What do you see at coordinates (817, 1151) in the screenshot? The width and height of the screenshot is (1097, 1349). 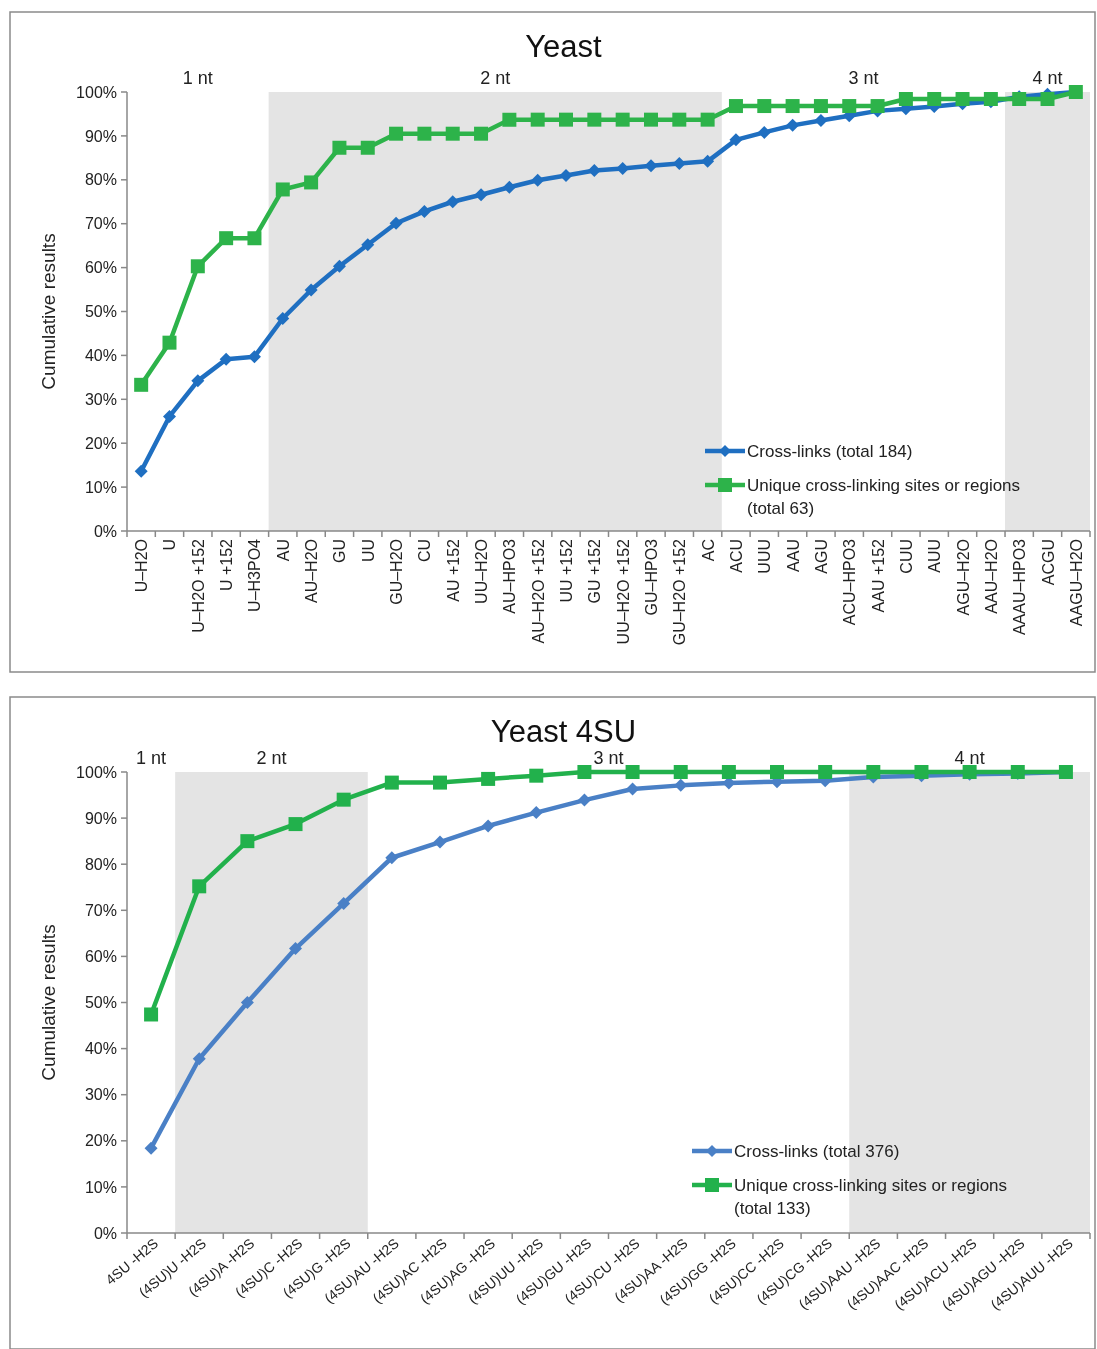 I see `legend-label: Cross-links (total 376)` at bounding box center [817, 1151].